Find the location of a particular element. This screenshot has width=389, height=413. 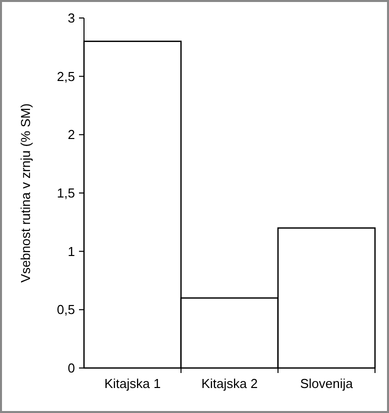

x-tick-label: Slovenija is located at coordinates (327, 383).